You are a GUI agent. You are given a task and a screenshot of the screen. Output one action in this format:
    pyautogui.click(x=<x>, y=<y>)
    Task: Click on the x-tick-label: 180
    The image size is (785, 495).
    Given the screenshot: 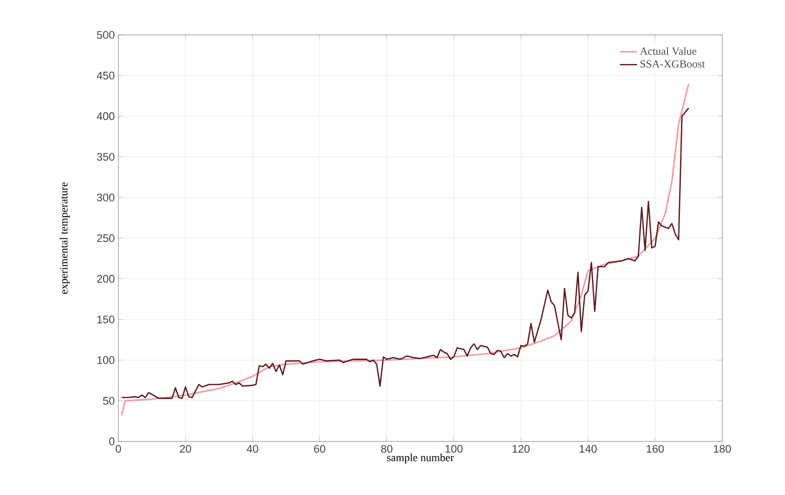 What is the action you would take?
    pyautogui.click(x=722, y=448)
    